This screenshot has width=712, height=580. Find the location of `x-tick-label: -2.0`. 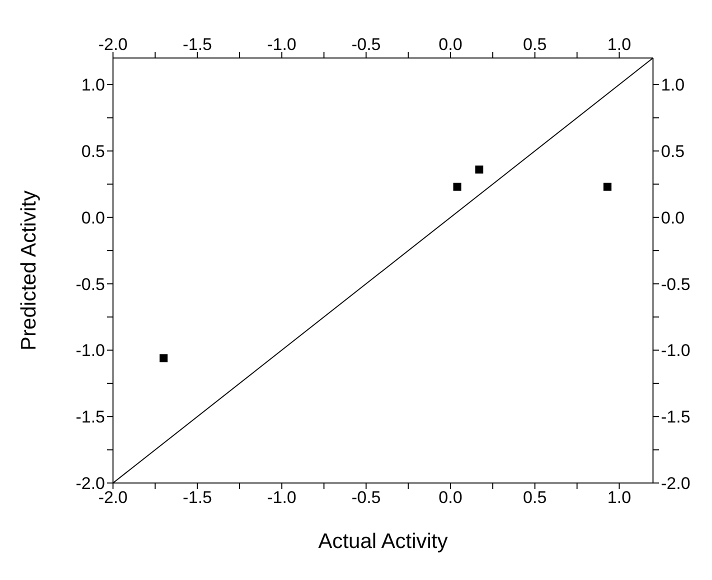

x-tick-label: -2.0 is located at coordinates (113, 44).